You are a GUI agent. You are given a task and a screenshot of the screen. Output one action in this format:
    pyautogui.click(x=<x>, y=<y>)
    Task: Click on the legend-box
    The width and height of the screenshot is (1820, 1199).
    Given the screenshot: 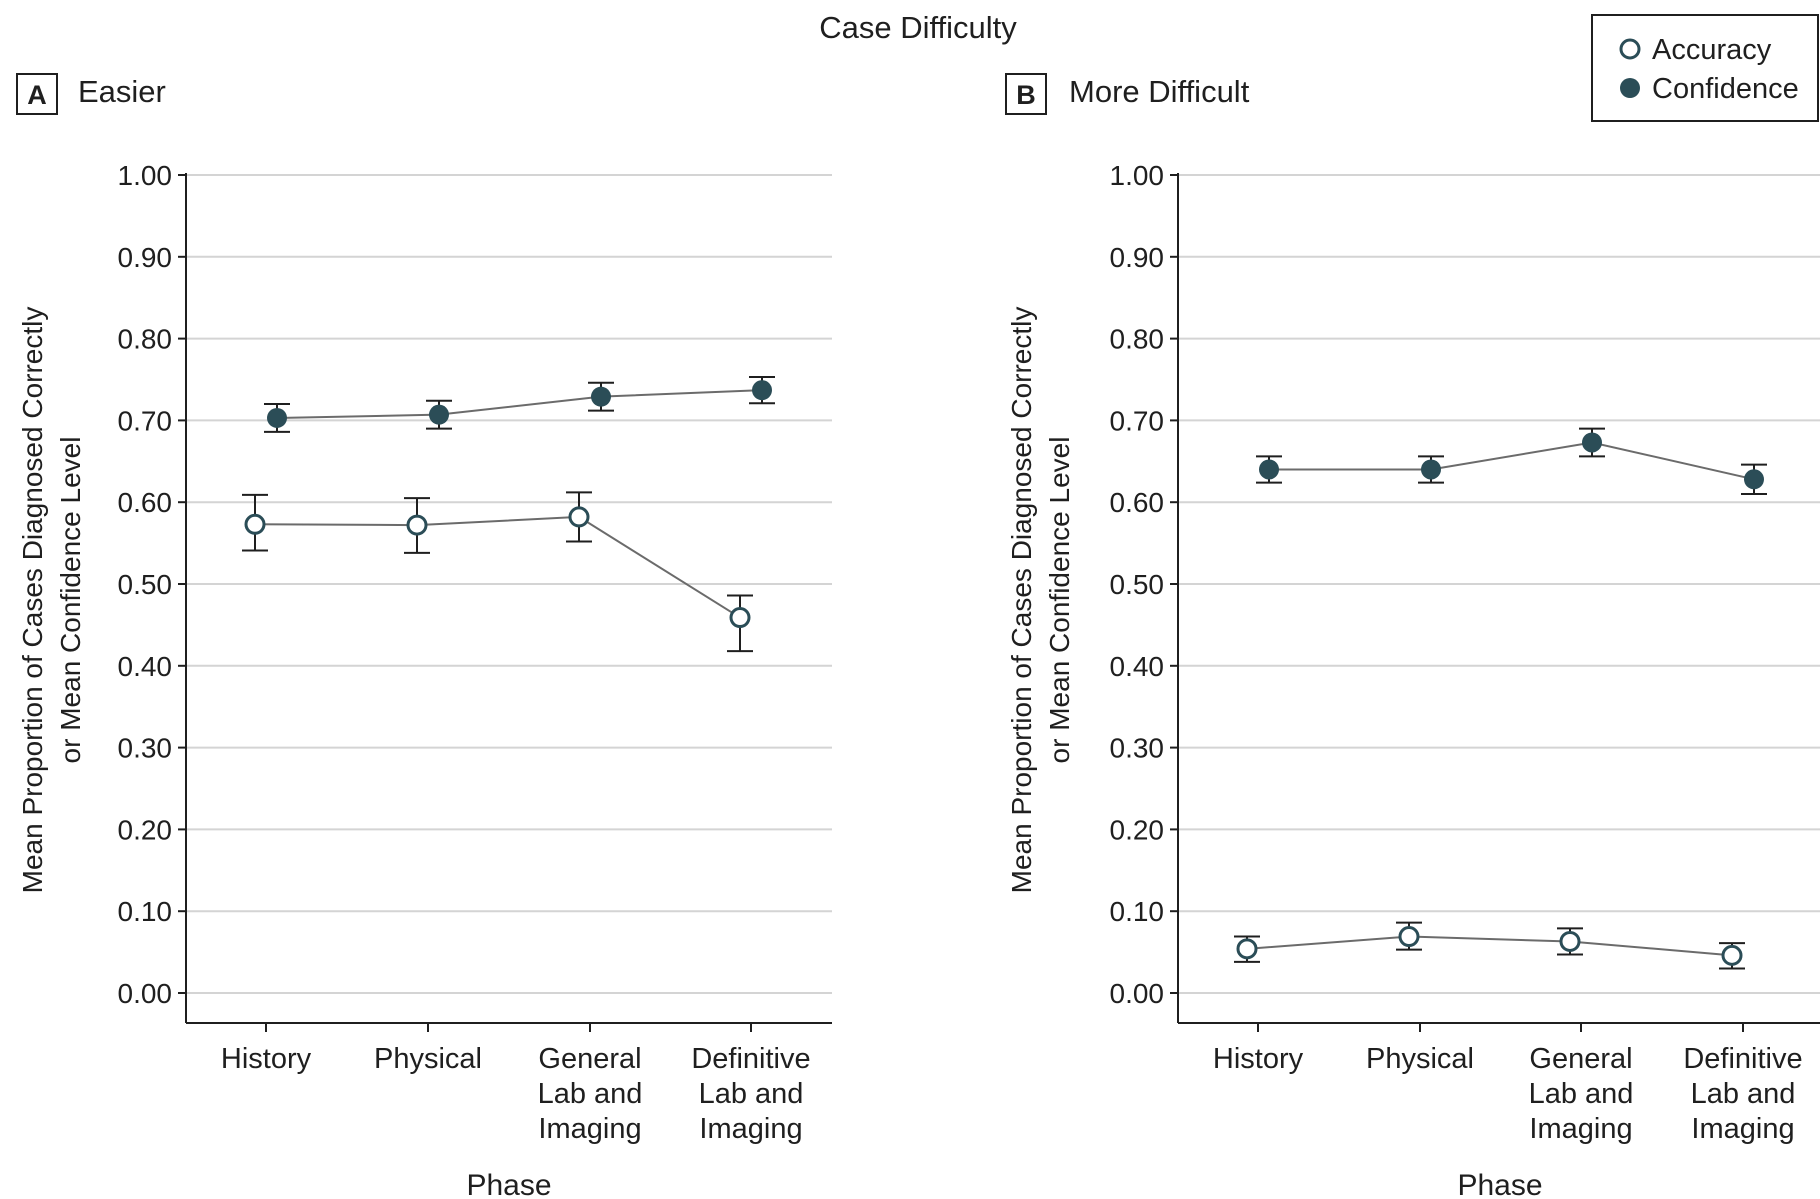 What is the action you would take?
    pyautogui.click(x=1705, y=68)
    